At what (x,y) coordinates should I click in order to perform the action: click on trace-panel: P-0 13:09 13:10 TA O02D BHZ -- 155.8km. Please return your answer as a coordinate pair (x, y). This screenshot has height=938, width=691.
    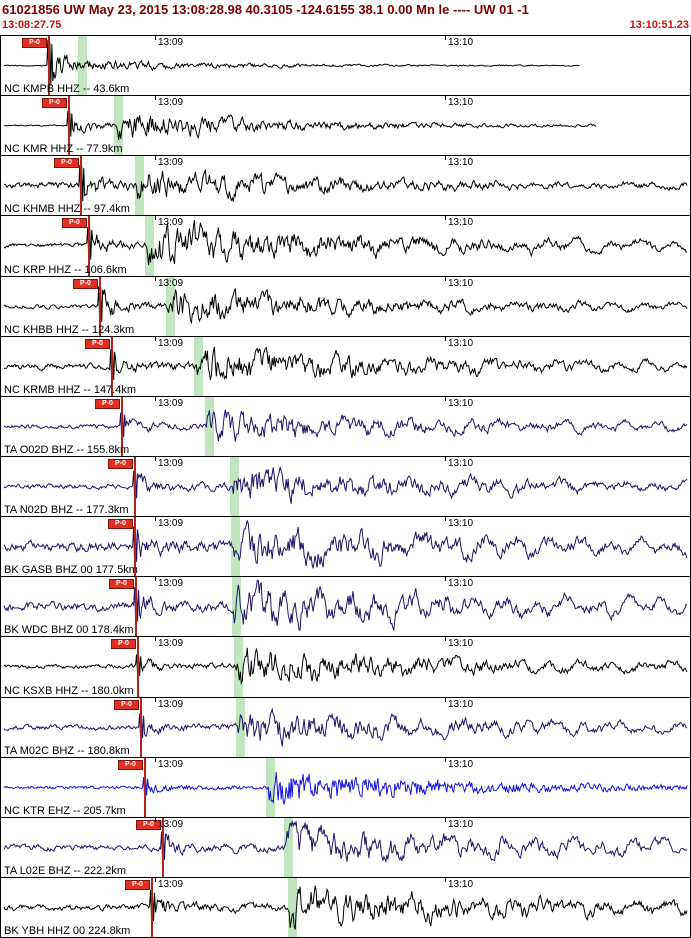
    Looking at the image, I should click on (345, 426).